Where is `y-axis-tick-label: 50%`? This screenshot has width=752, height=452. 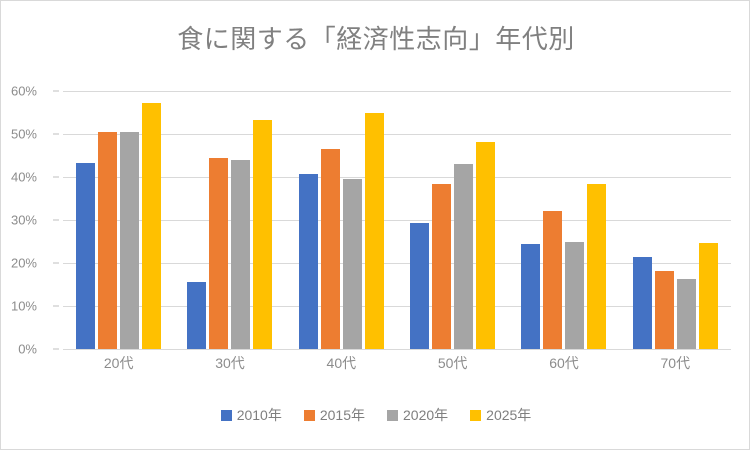
y-axis-tick-label: 50% is located at coordinates (23, 134).